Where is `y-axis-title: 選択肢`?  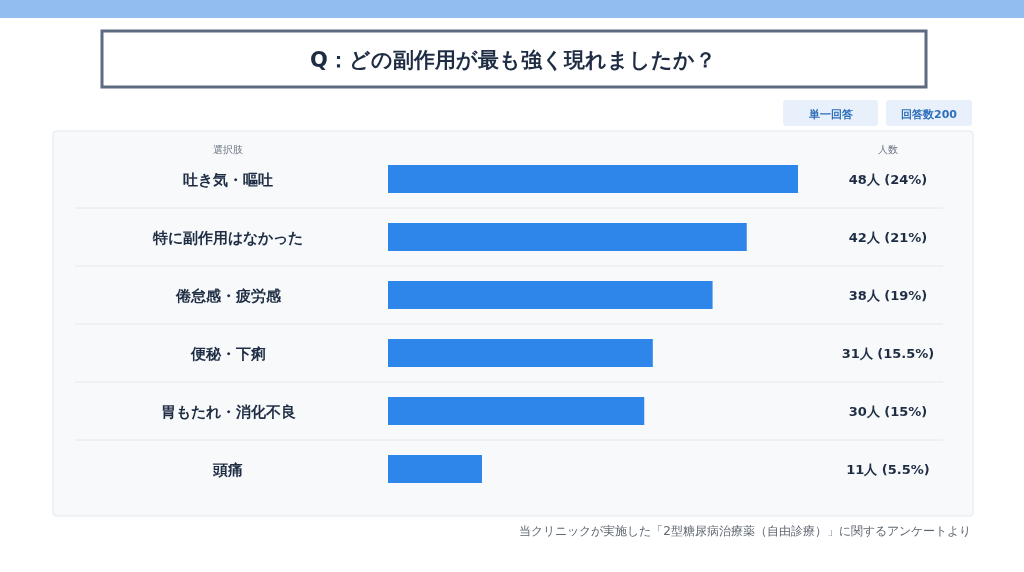 y-axis-title: 選択肢 is located at coordinates (228, 149).